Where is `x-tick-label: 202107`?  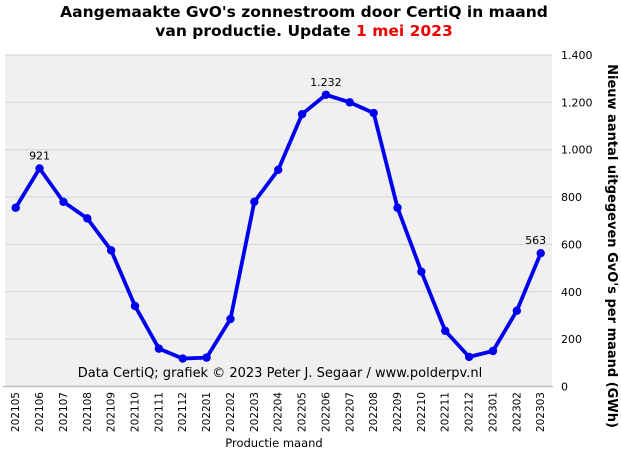 x-tick-label: 202107 is located at coordinates (64, 412).